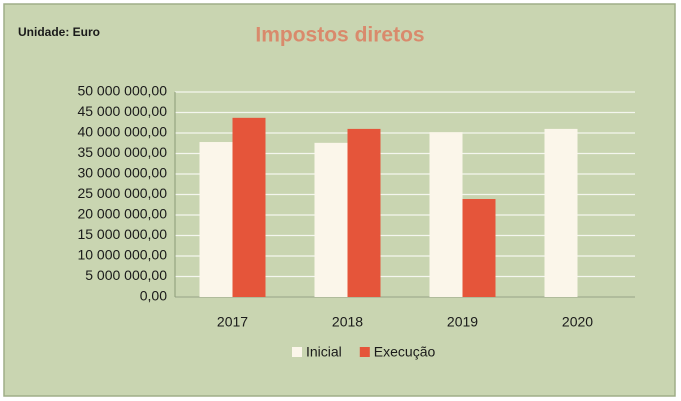 This screenshot has width=681, height=401. Describe the element at coordinates (462, 322) in the screenshot. I see `x-tick-label: 2019` at that location.